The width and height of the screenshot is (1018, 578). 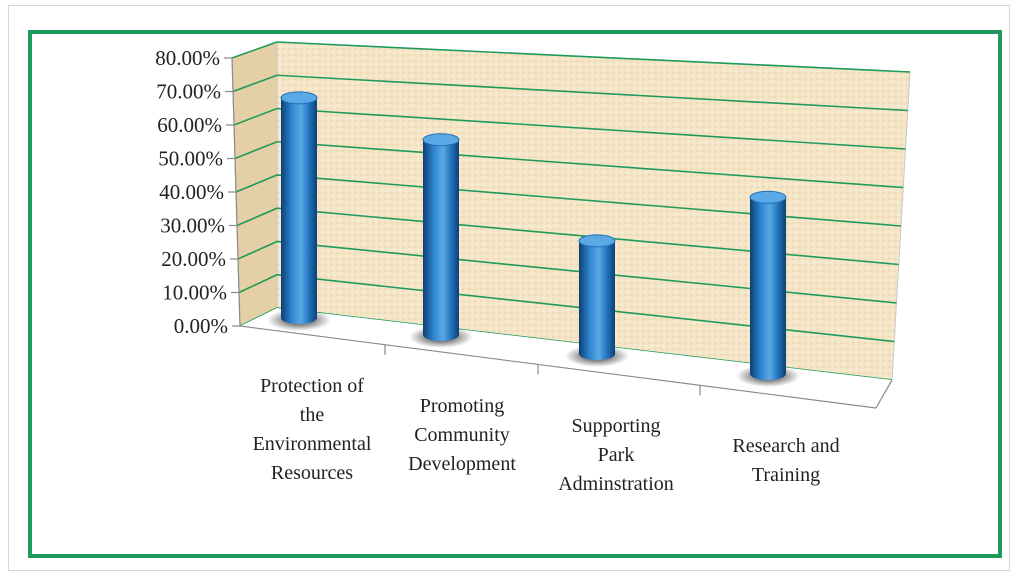 What do you see at coordinates (616, 426) in the screenshot?
I see `x-category-label-line: Supporting` at bounding box center [616, 426].